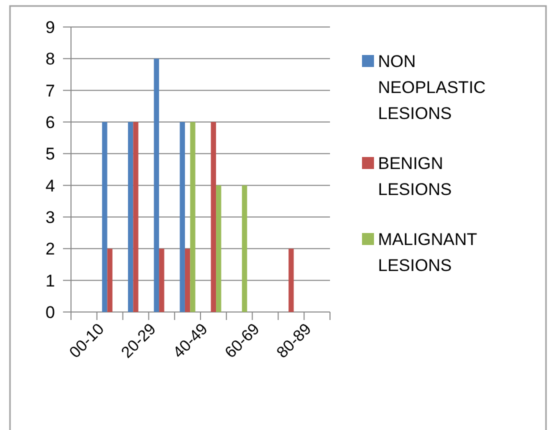  Describe the element at coordinates (50, 217) in the screenshot. I see `y-tick-label: 3` at that location.